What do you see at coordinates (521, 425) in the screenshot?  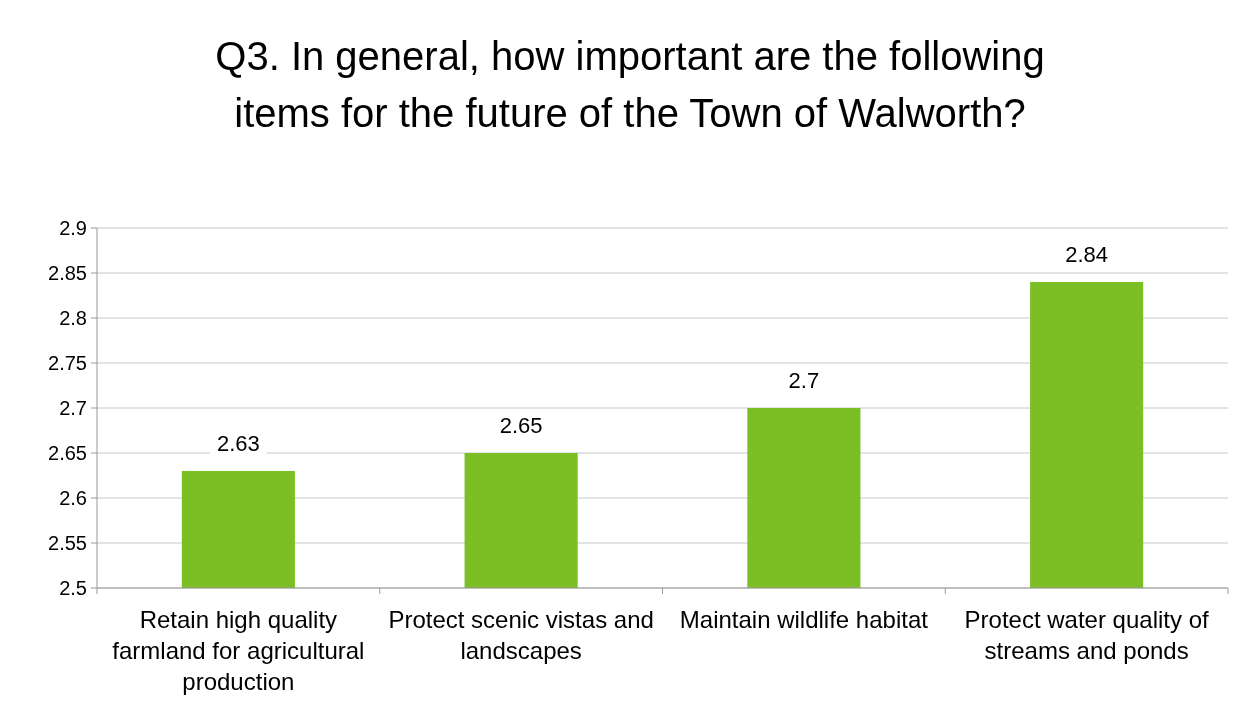 I see `data-label: 2.65` at bounding box center [521, 425].